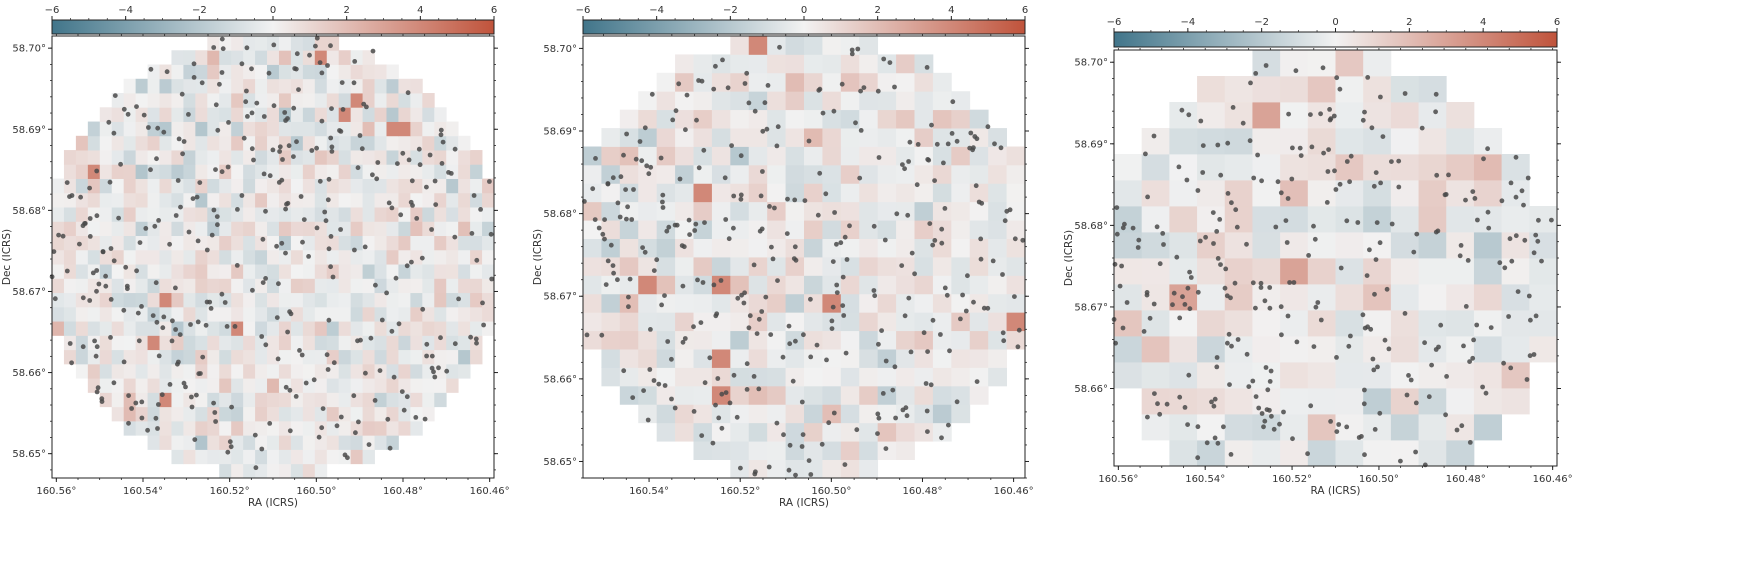 The image size is (1745, 572). What do you see at coordinates (804, 503) in the screenshot?
I see `x-axis-label: RA (ICRS)` at bounding box center [804, 503].